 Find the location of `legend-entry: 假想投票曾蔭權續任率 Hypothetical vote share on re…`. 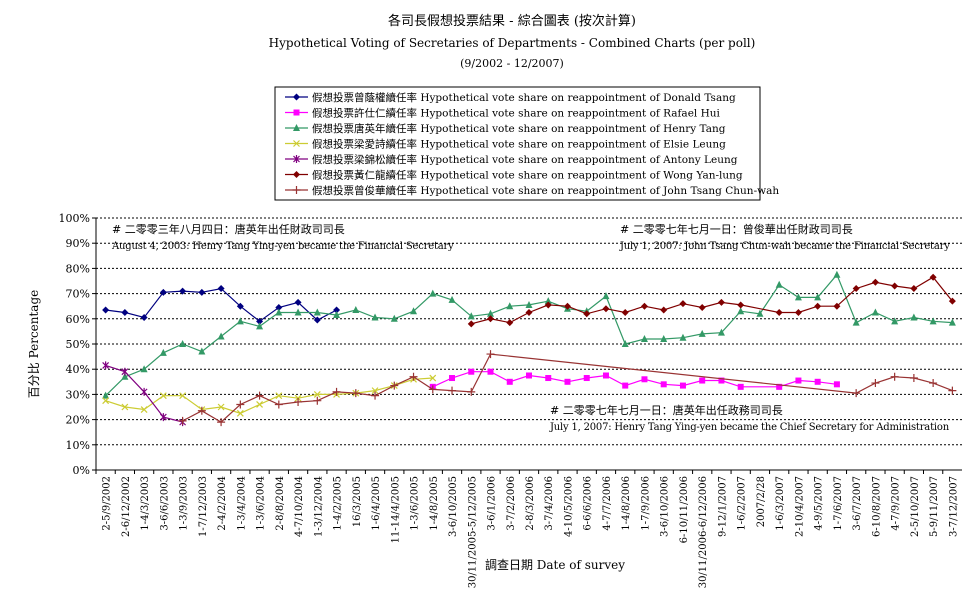

legend-entry: 假想投票曾蔭權續任率 Hypothetical vote share on re… is located at coordinates (510, 97).